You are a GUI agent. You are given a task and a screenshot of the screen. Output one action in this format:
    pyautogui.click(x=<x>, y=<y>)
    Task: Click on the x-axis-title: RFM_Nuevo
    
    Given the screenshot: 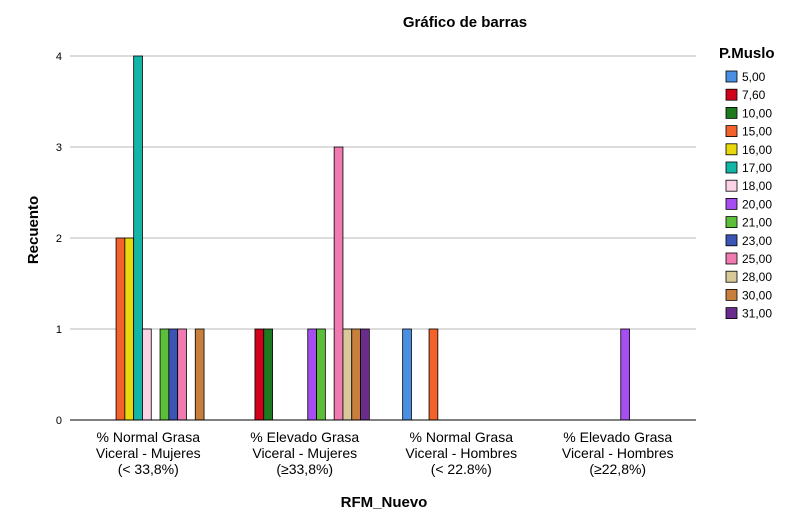 What is the action you would take?
    pyautogui.click(x=384, y=502)
    